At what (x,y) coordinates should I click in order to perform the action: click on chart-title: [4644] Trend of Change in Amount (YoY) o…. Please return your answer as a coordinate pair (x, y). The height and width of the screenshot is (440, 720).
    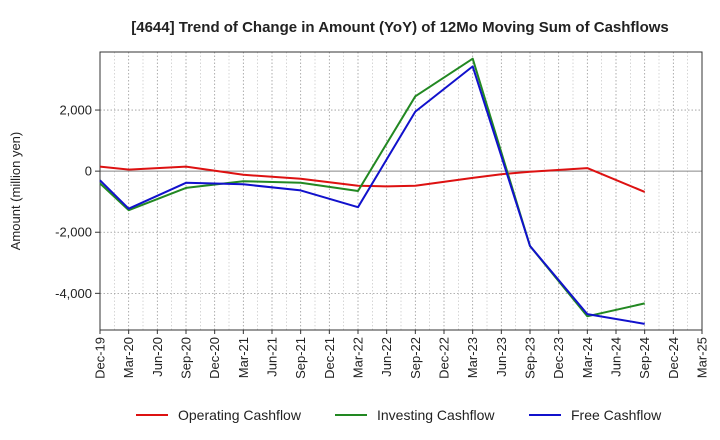
    Looking at the image, I should click on (400, 27).